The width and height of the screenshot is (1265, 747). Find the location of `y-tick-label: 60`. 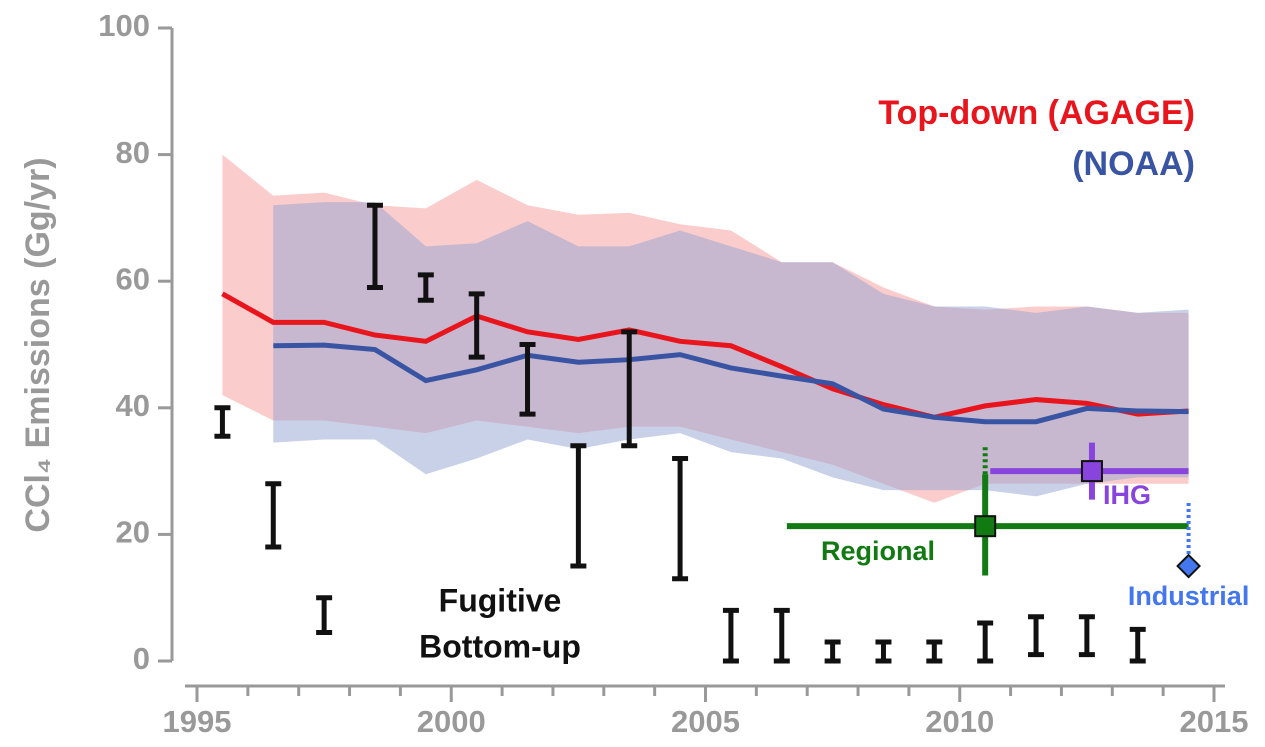

y-tick-label: 60 is located at coordinates (133, 278).